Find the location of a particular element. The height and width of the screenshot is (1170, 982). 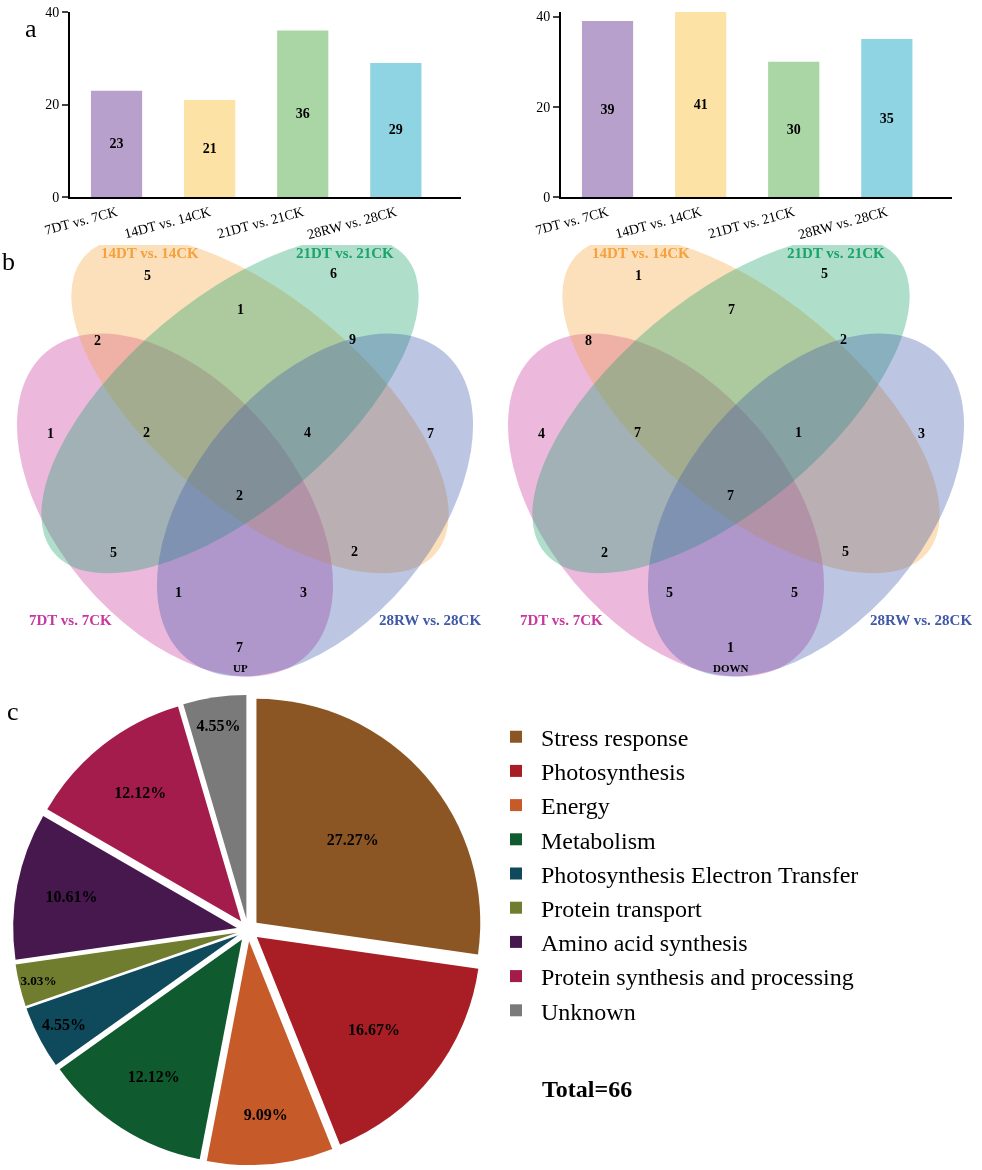

data-label: 23 is located at coordinates (116, 144).